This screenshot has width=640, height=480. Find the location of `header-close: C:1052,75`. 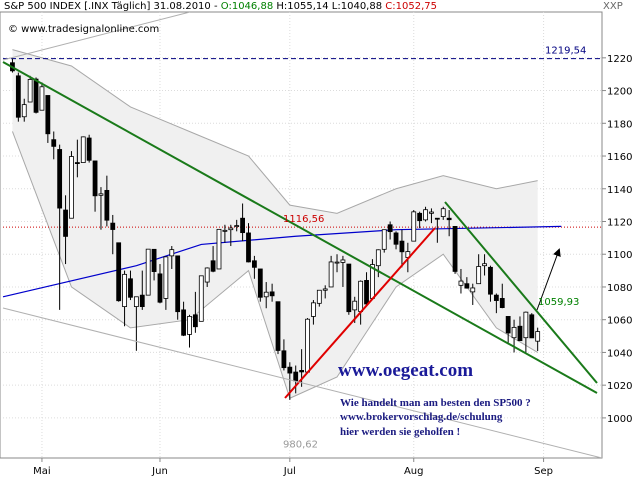

header-close: C:1052,75 is located at coordinates (411, 6).